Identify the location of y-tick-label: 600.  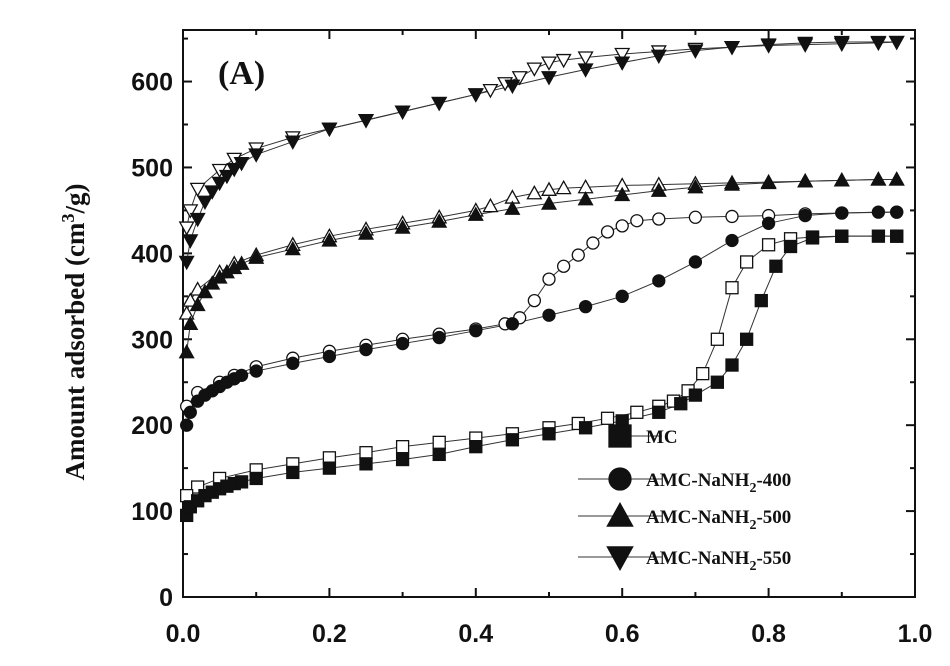
(152, 83).